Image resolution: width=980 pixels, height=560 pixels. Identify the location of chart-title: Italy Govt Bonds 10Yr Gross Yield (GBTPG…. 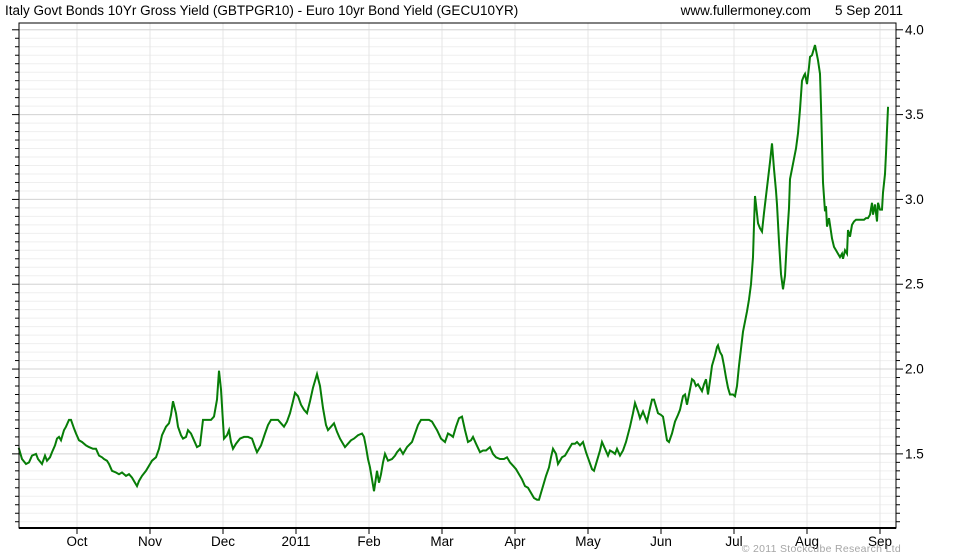
(262, 10).